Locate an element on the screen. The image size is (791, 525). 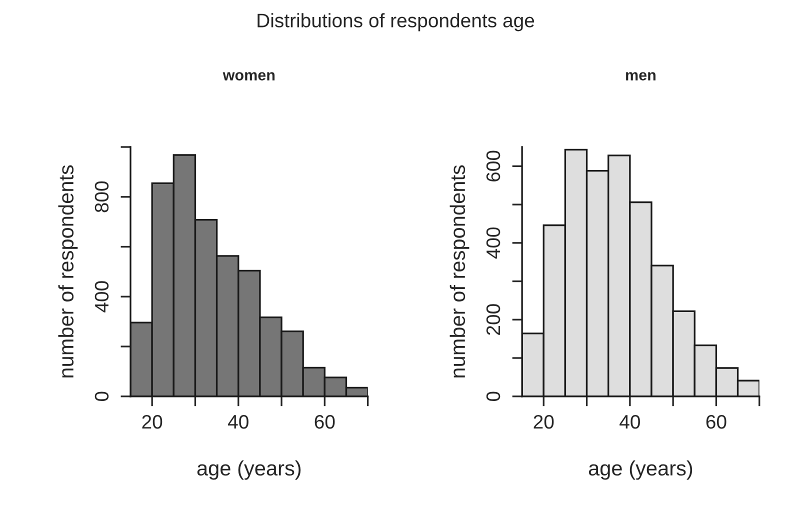
chart-subtitle: women is located at coordinates (248, 76).